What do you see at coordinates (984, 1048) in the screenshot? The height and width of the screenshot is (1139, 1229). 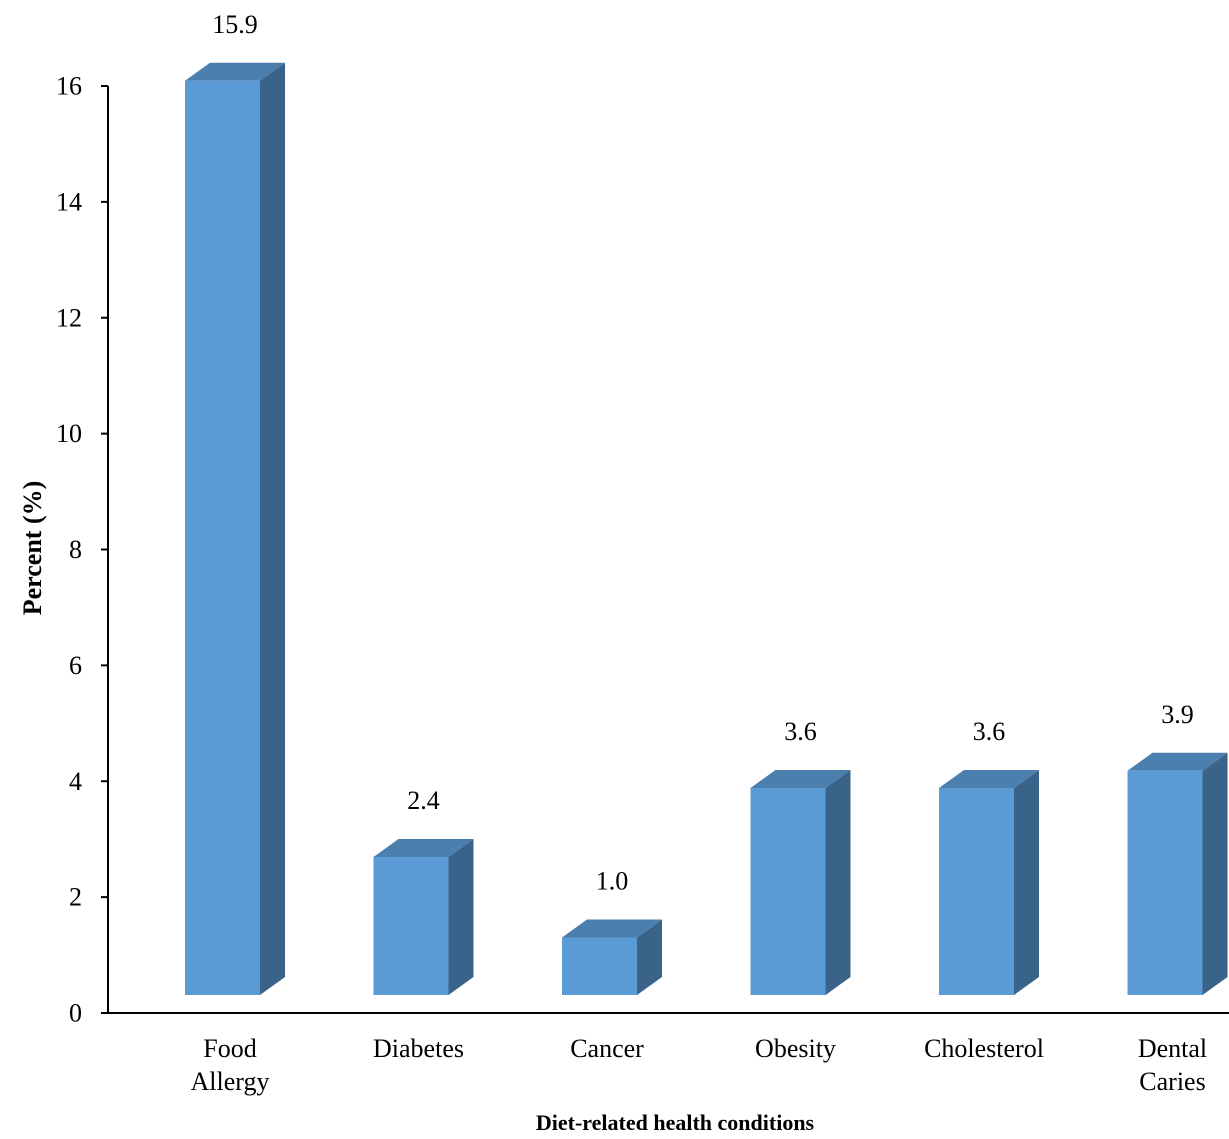 I see `x-category-label: Cholesterol` at bounding box center [984, 1048].